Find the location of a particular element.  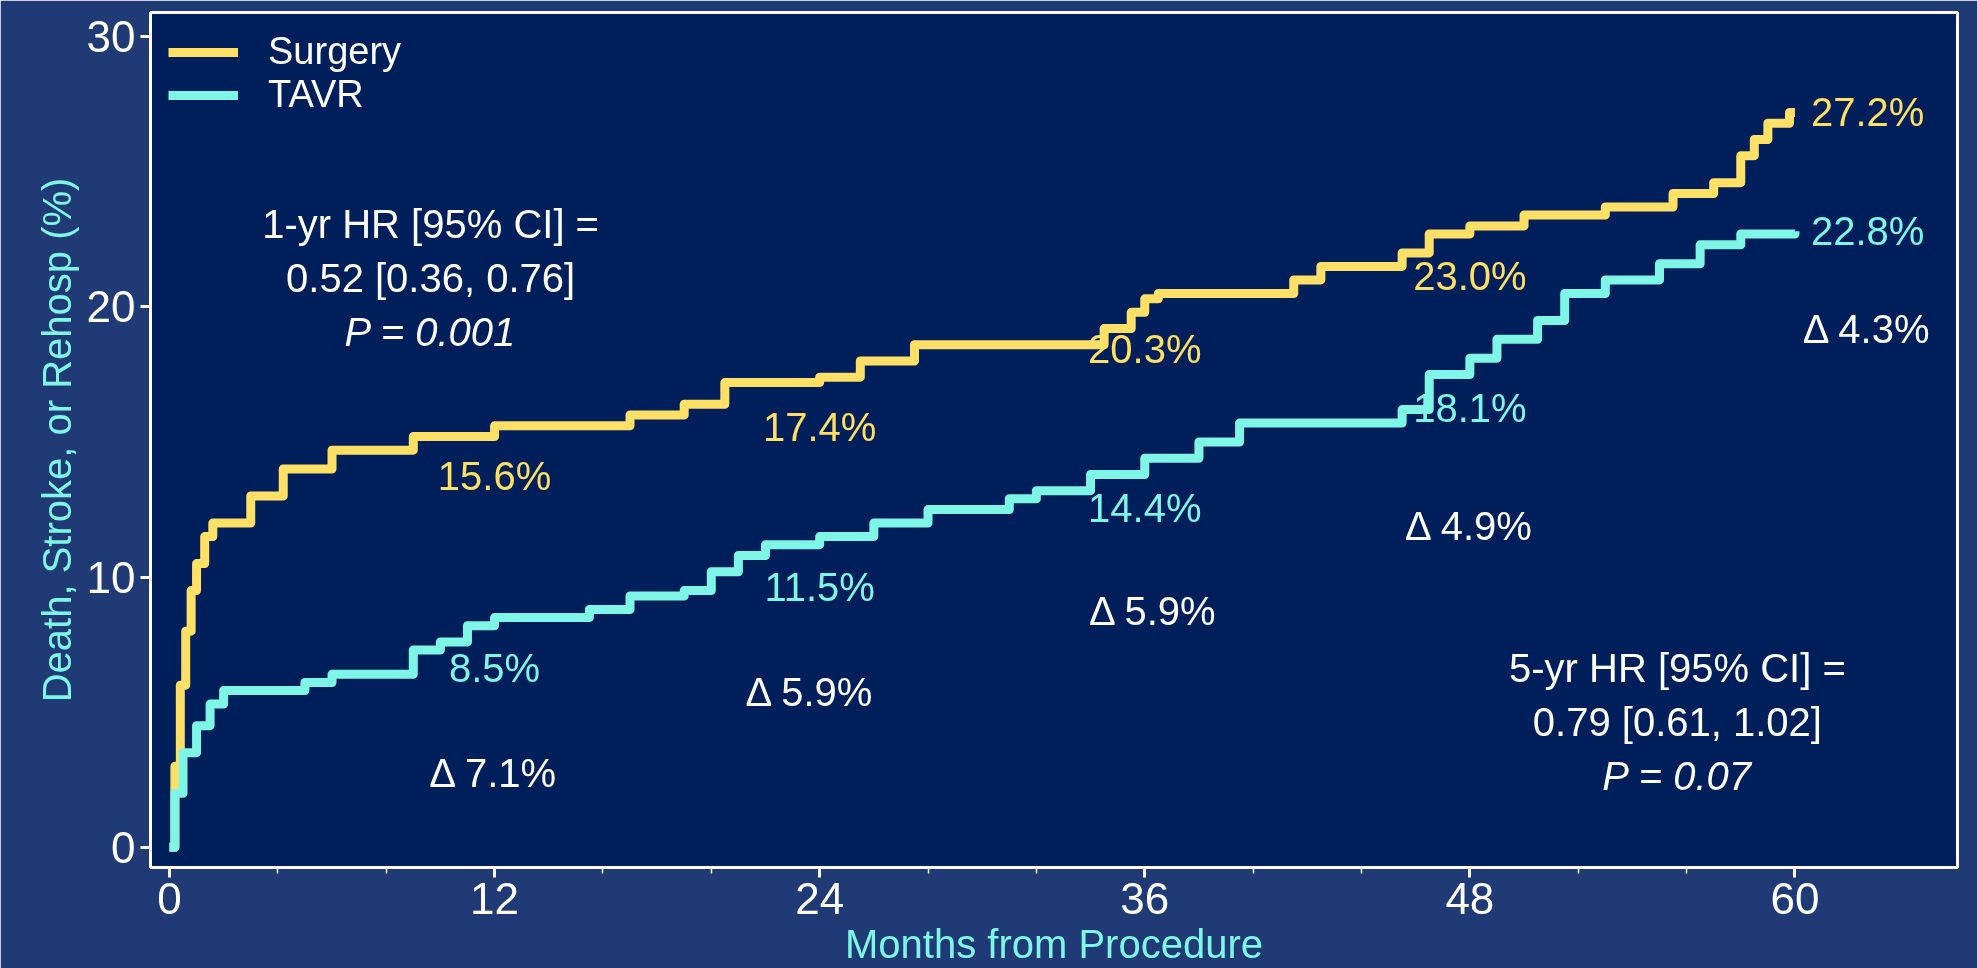

y-tick-label: 30 is located at coordinates (111, 37).